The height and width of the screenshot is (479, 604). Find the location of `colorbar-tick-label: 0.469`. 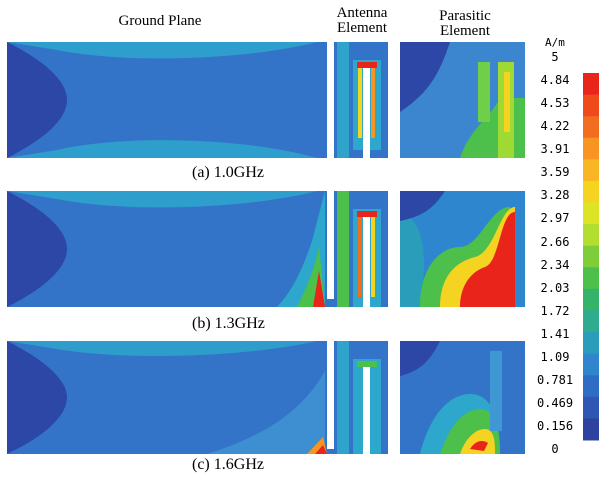

colorbar-tick-label: 0.469 is located at coordinates (555, 402).